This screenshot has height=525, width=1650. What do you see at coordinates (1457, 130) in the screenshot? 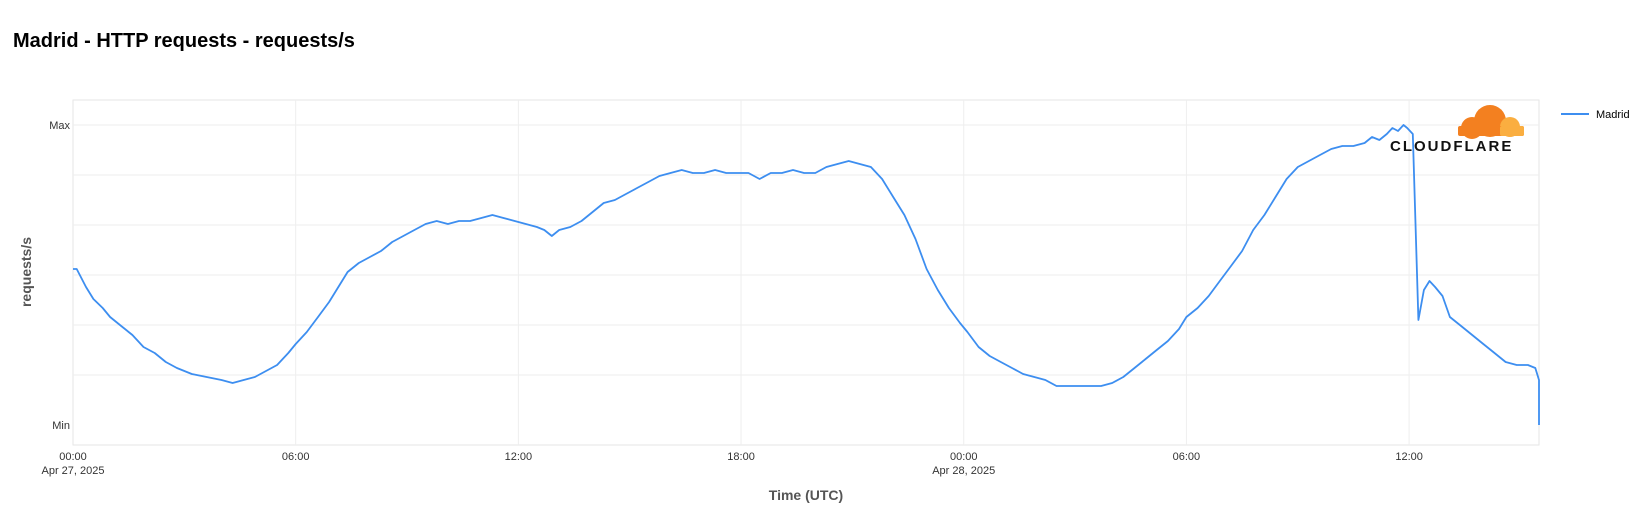
I see `cloudflare-logo: CLOUDFLARE` at bounding box center [1457, 130].